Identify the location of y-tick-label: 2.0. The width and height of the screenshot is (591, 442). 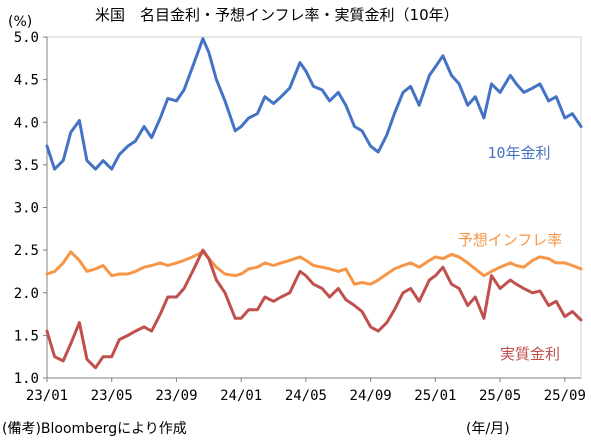
(26, 294).